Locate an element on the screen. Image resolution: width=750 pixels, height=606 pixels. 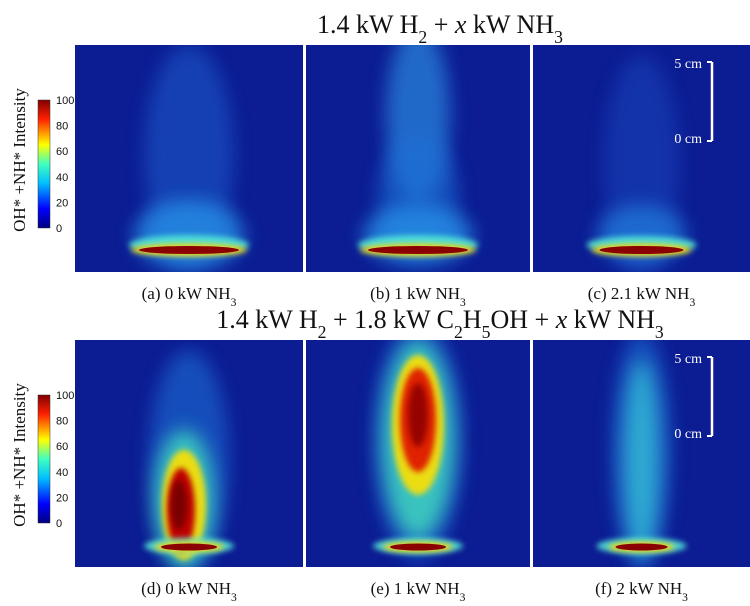
panel-caption: (b) 1 kW NH3 is located at coordinates (418, 296).